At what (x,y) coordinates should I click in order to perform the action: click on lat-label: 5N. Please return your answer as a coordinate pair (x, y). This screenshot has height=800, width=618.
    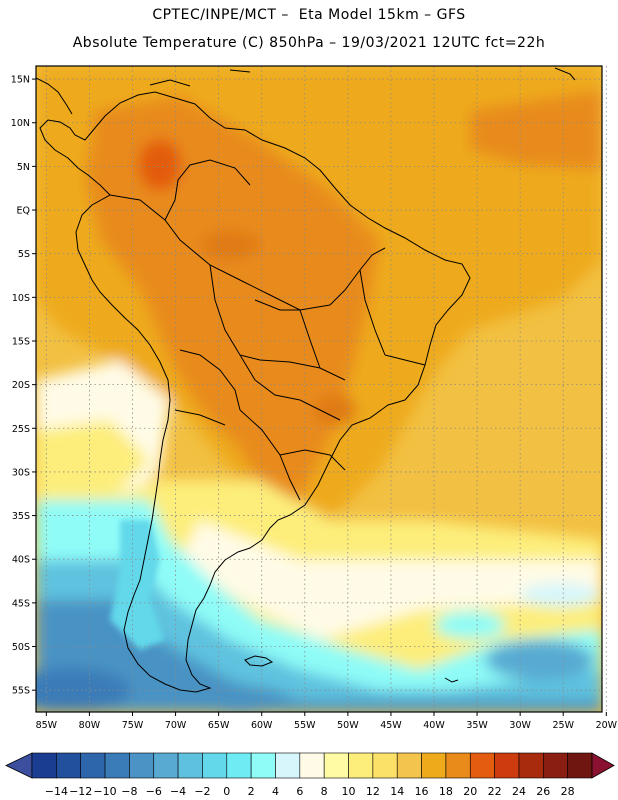
    Looking at the image, I should click on (23, 167).